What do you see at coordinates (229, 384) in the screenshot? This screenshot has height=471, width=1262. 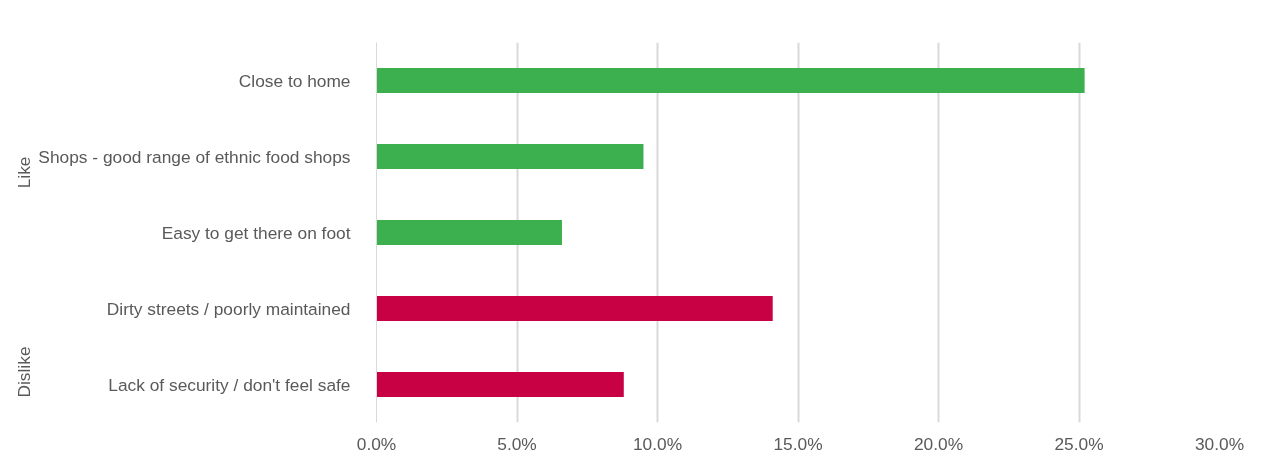 I see `y-tick-label: Lack of security / don't feel safe` at bounding box center [229, 384].